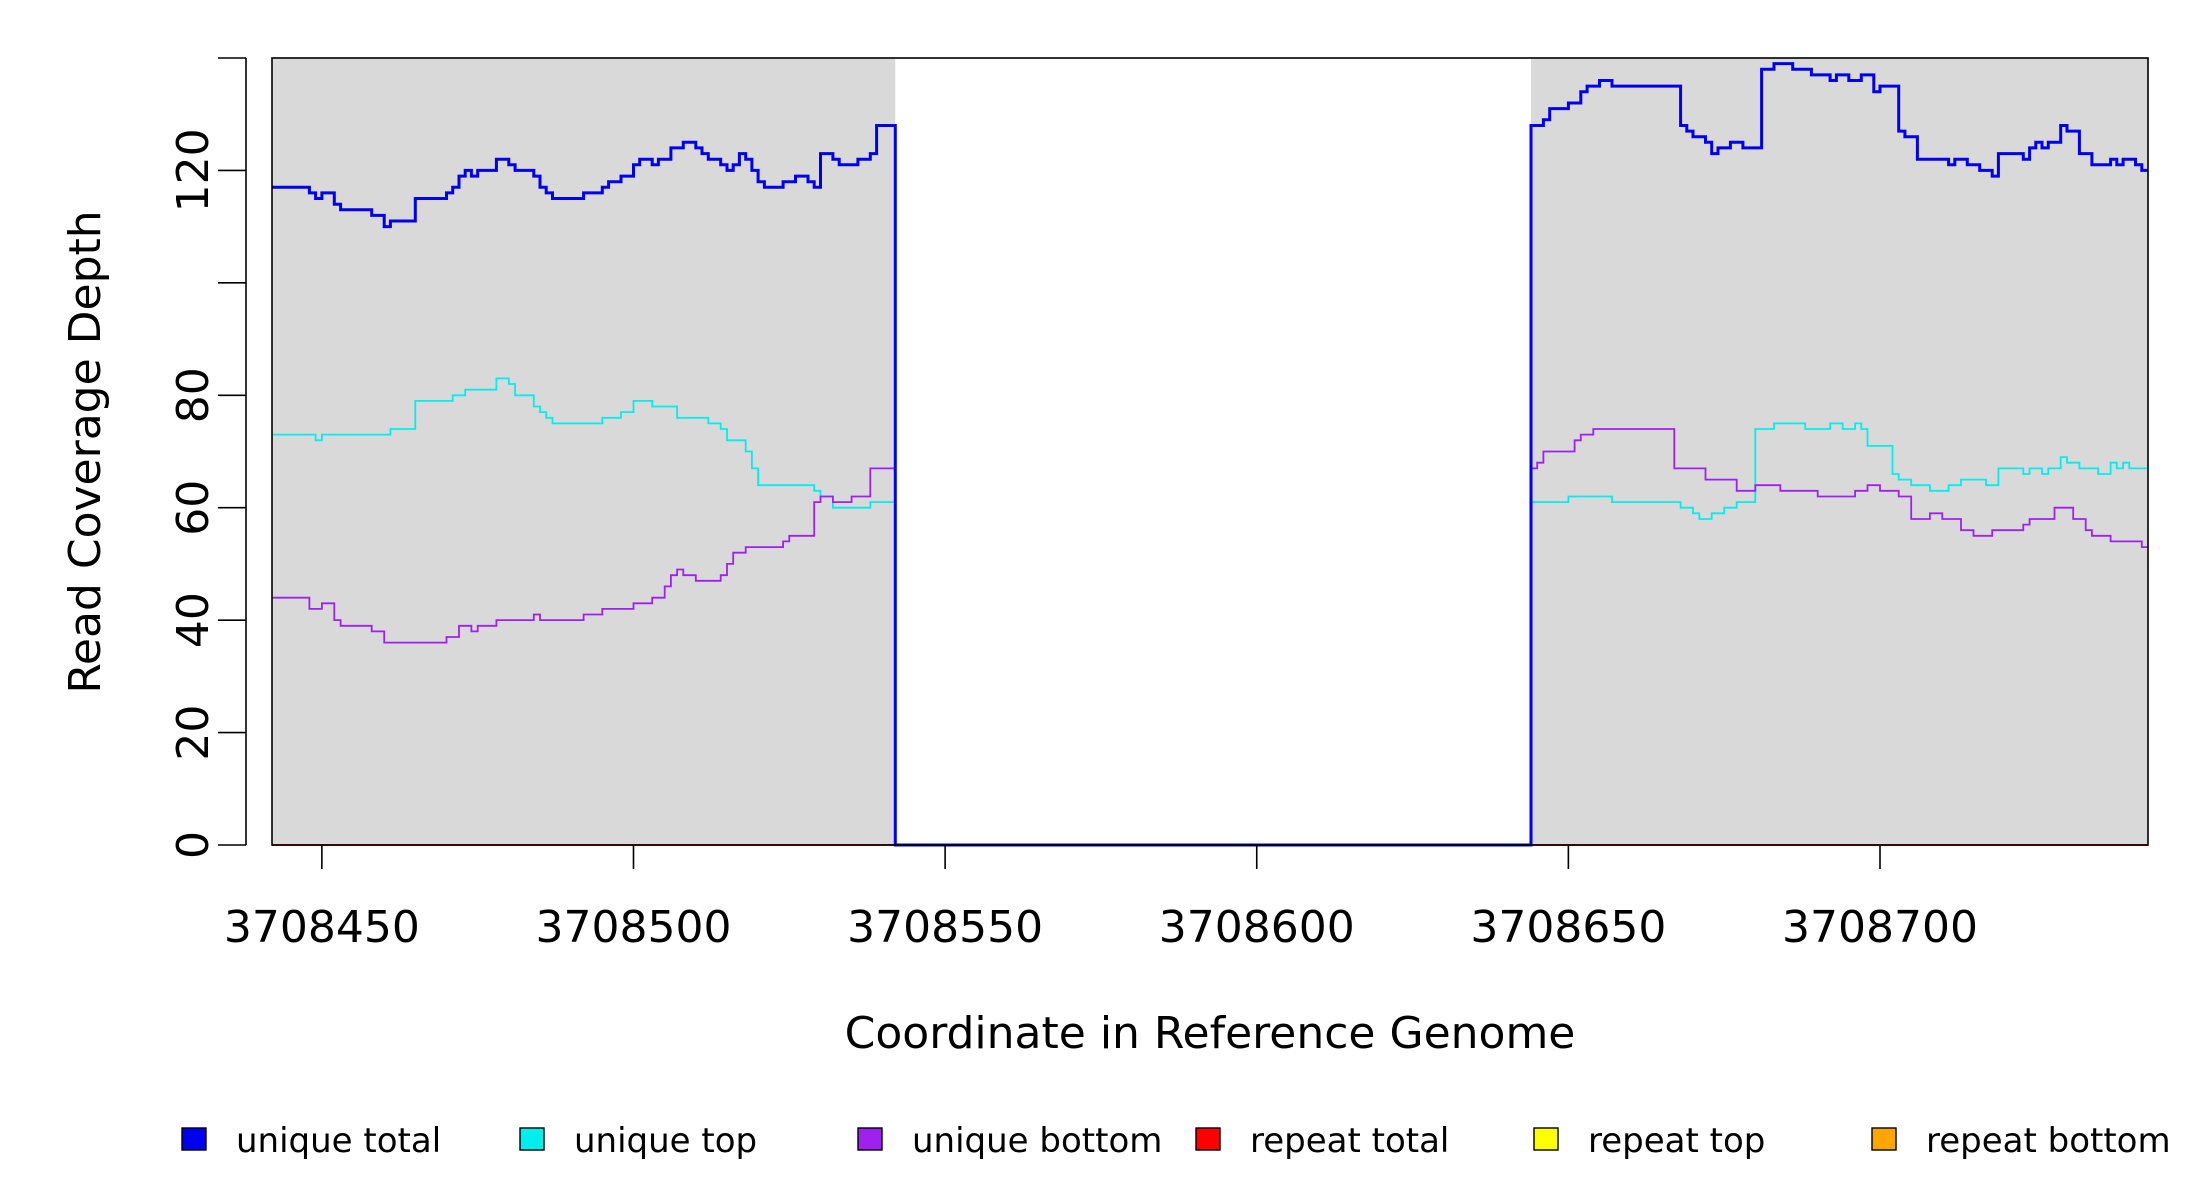  Describe the element at coordinates (193, 845) in the screenshot. I see `y-tick-label: 0` at that location.